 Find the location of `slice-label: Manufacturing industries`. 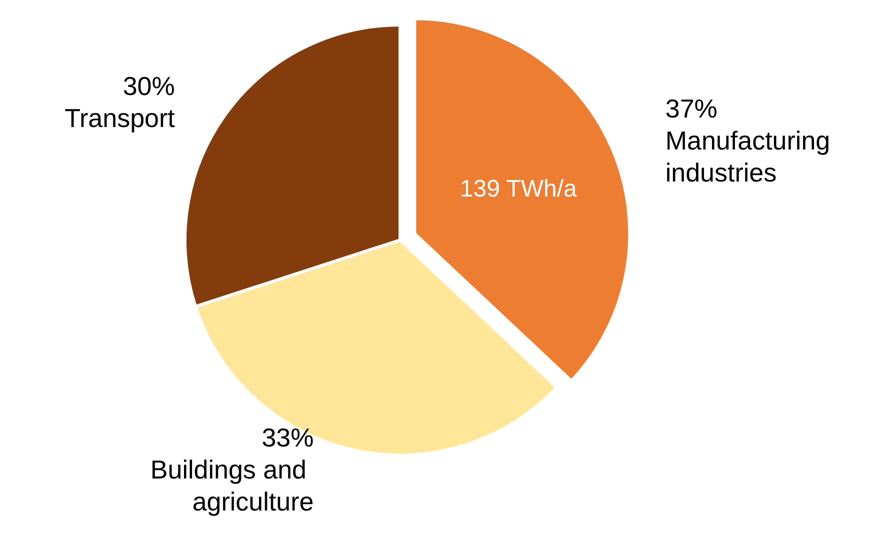

slice-label: Manufacturing industries is located at coordinates (751, 156).